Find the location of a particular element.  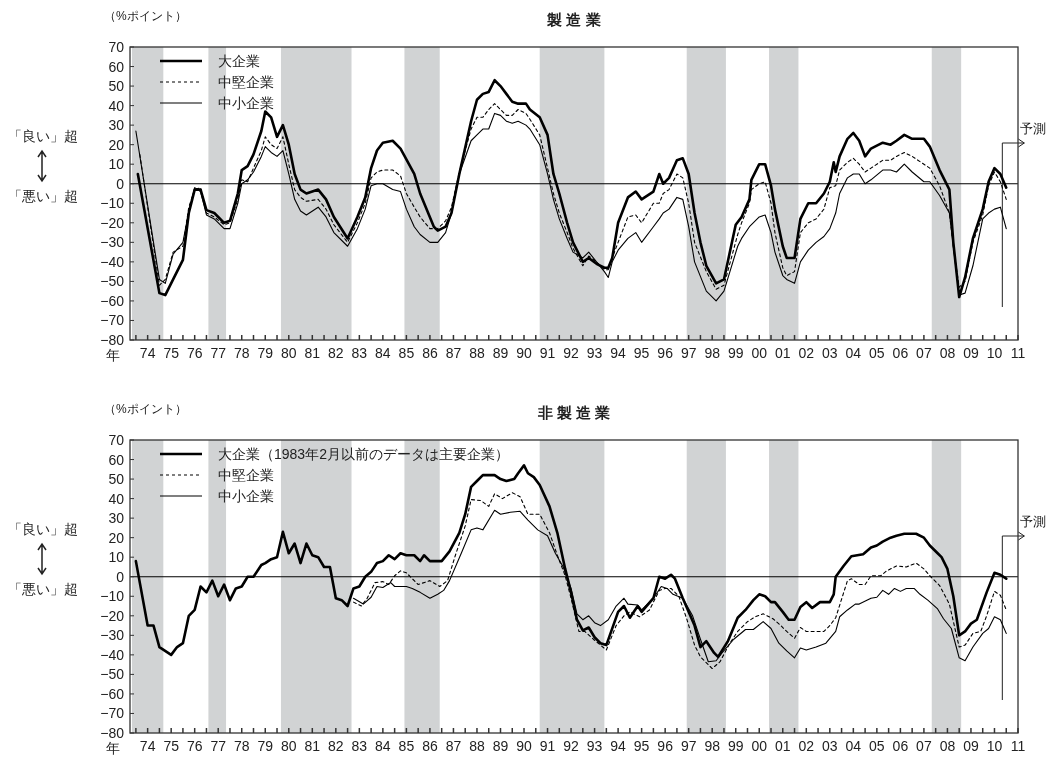

x-tick-label: 98 is located at coordinates (712, 353).